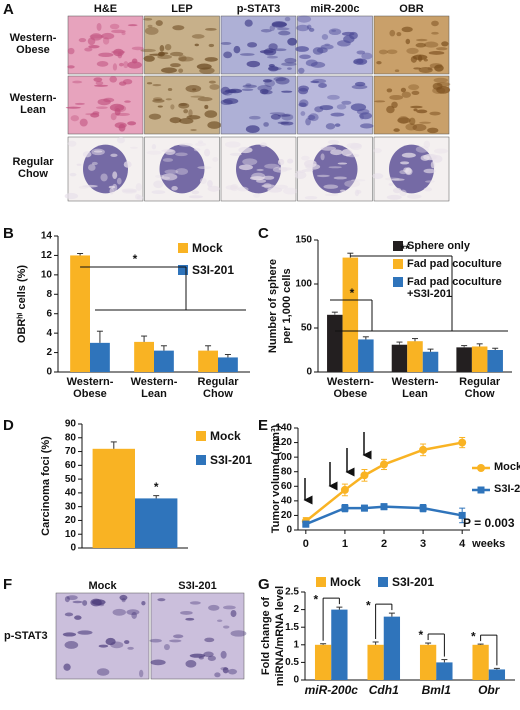 The height and width of the screenshot is (710, 520). I want to click on panel-label: B, so click(8, 233).